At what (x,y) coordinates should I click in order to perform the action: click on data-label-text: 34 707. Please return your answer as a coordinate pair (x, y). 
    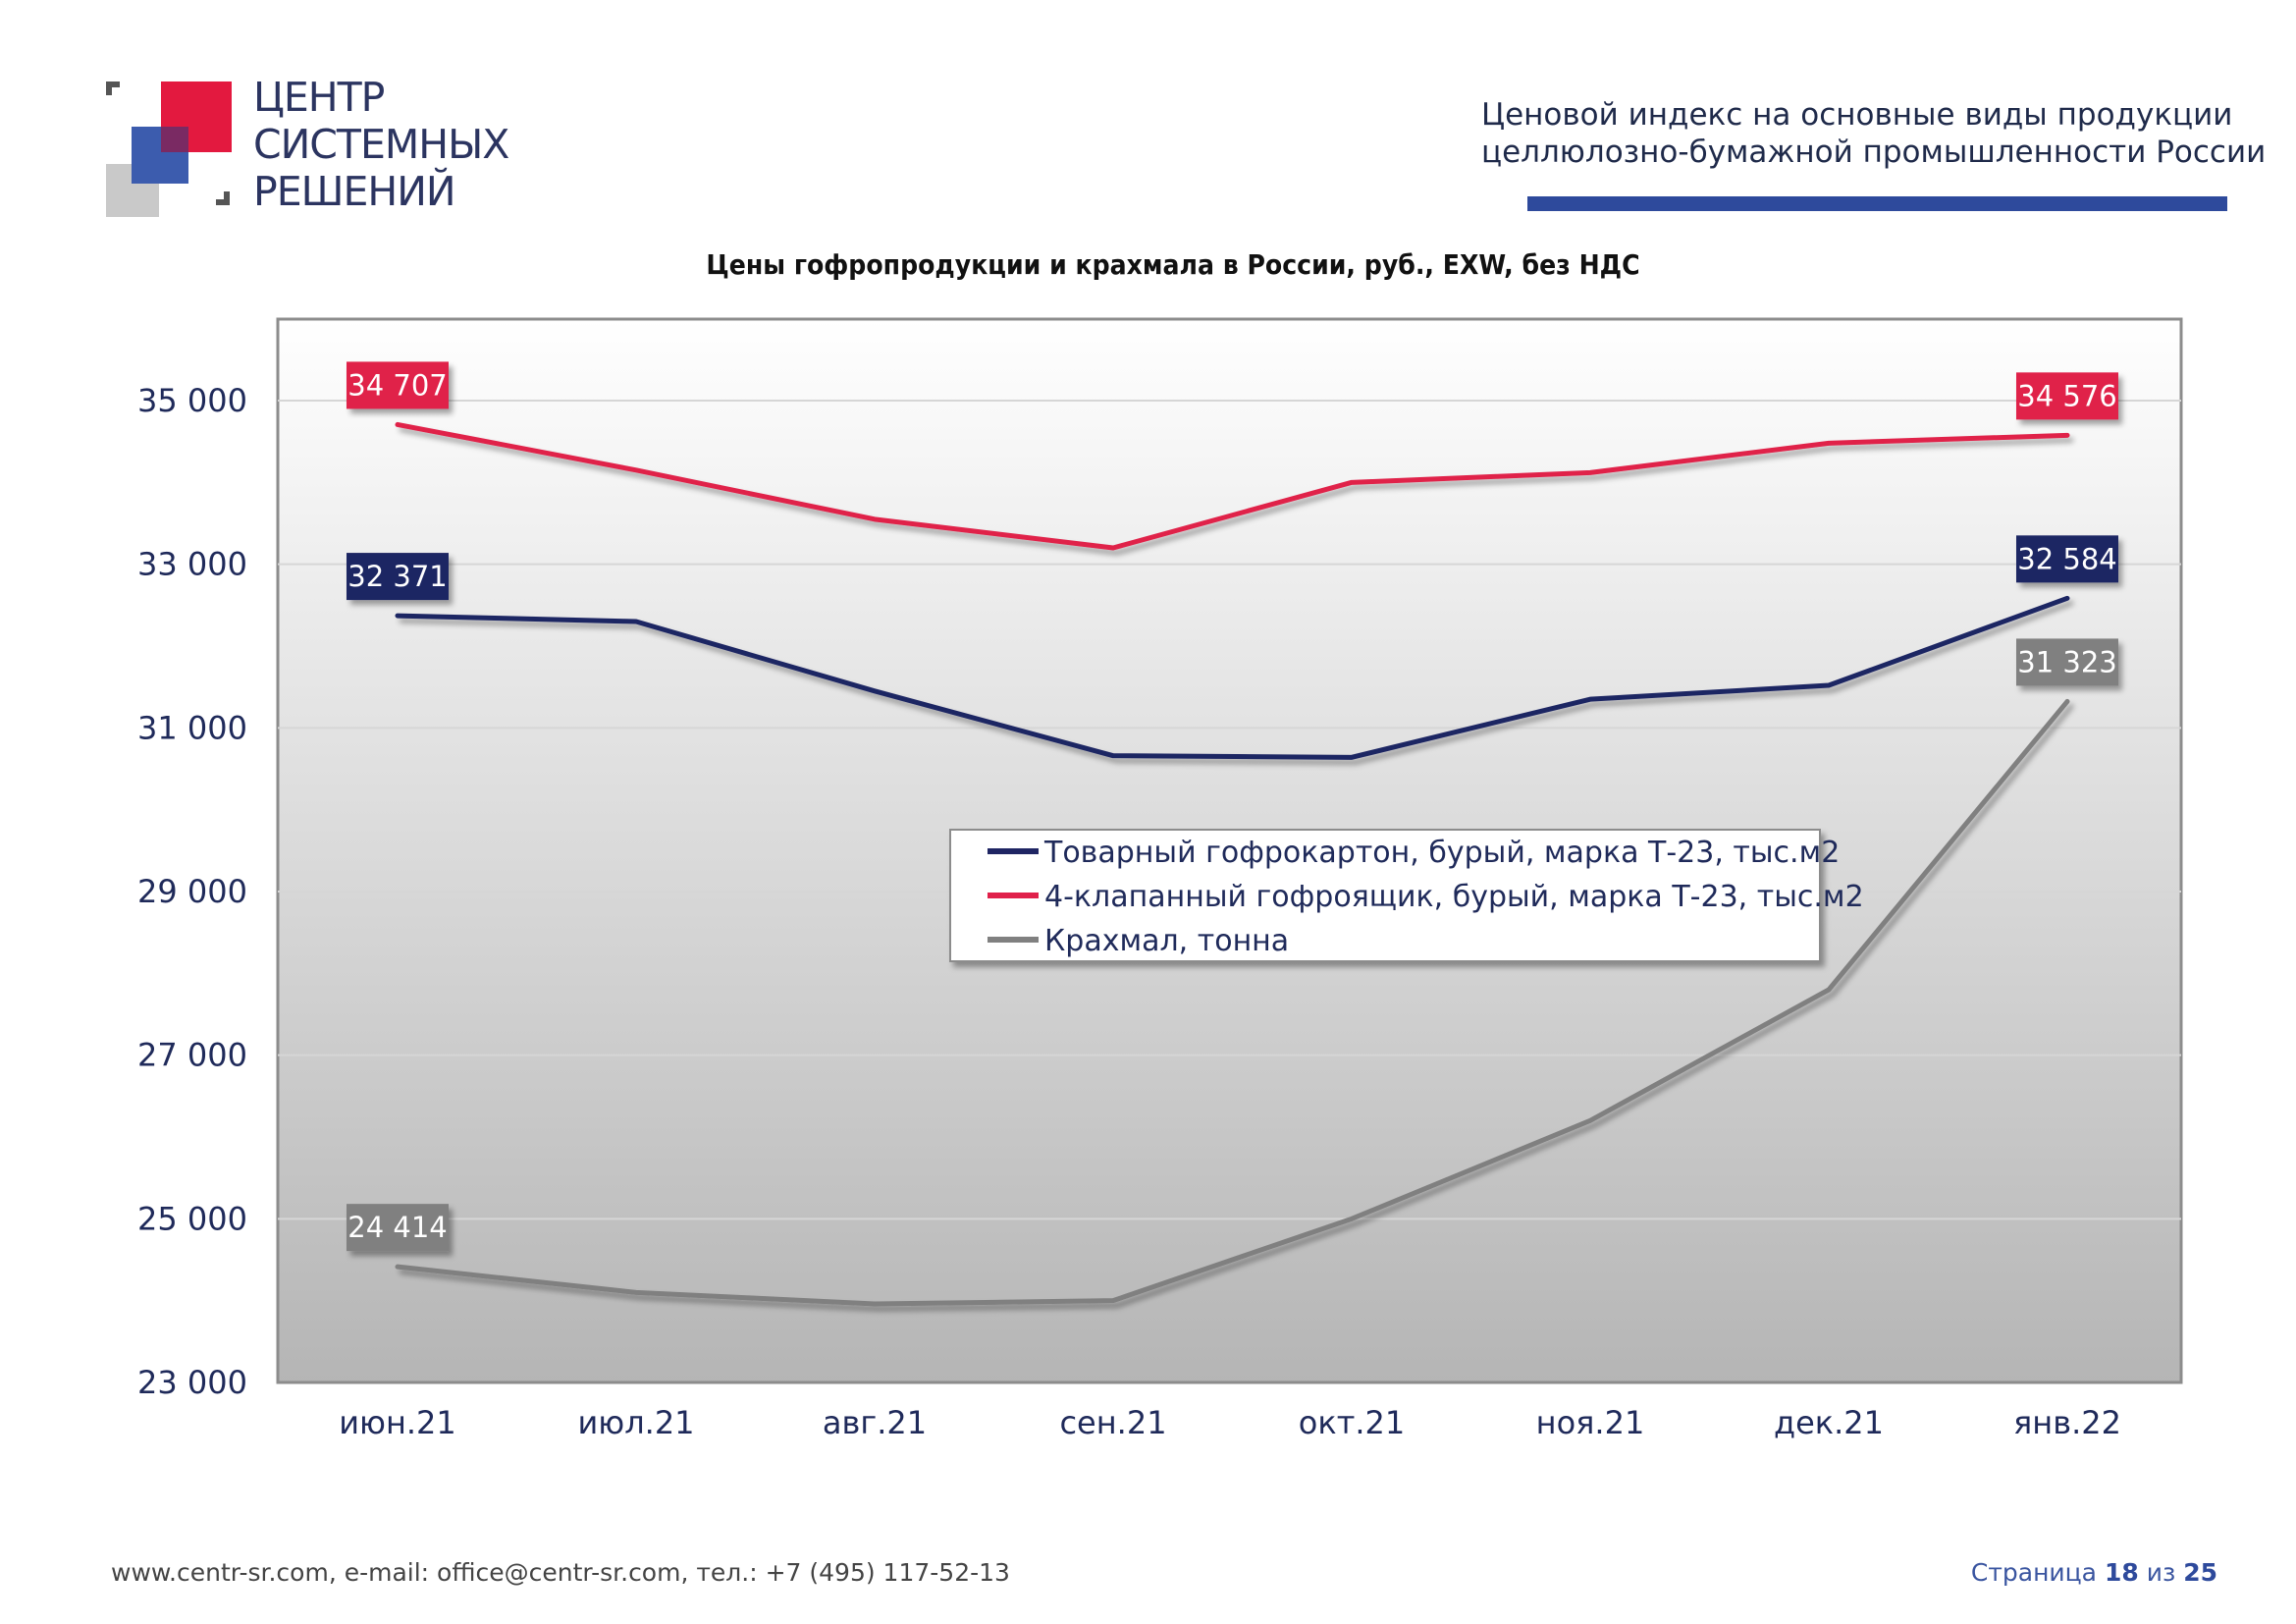
    Looking at the image, I should click on (397, 385).